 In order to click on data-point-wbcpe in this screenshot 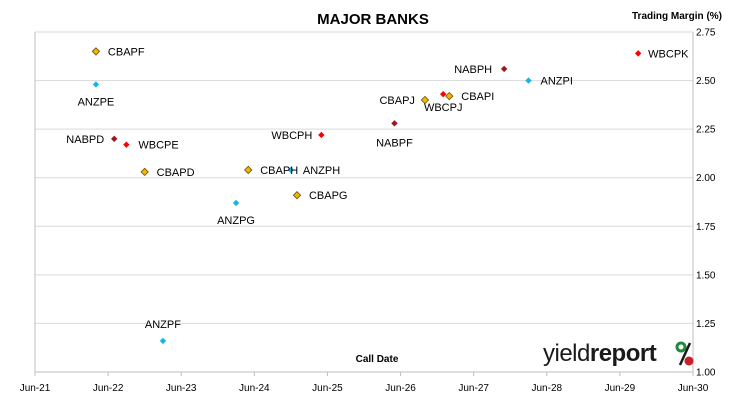, I will do `click(126, 144)`.